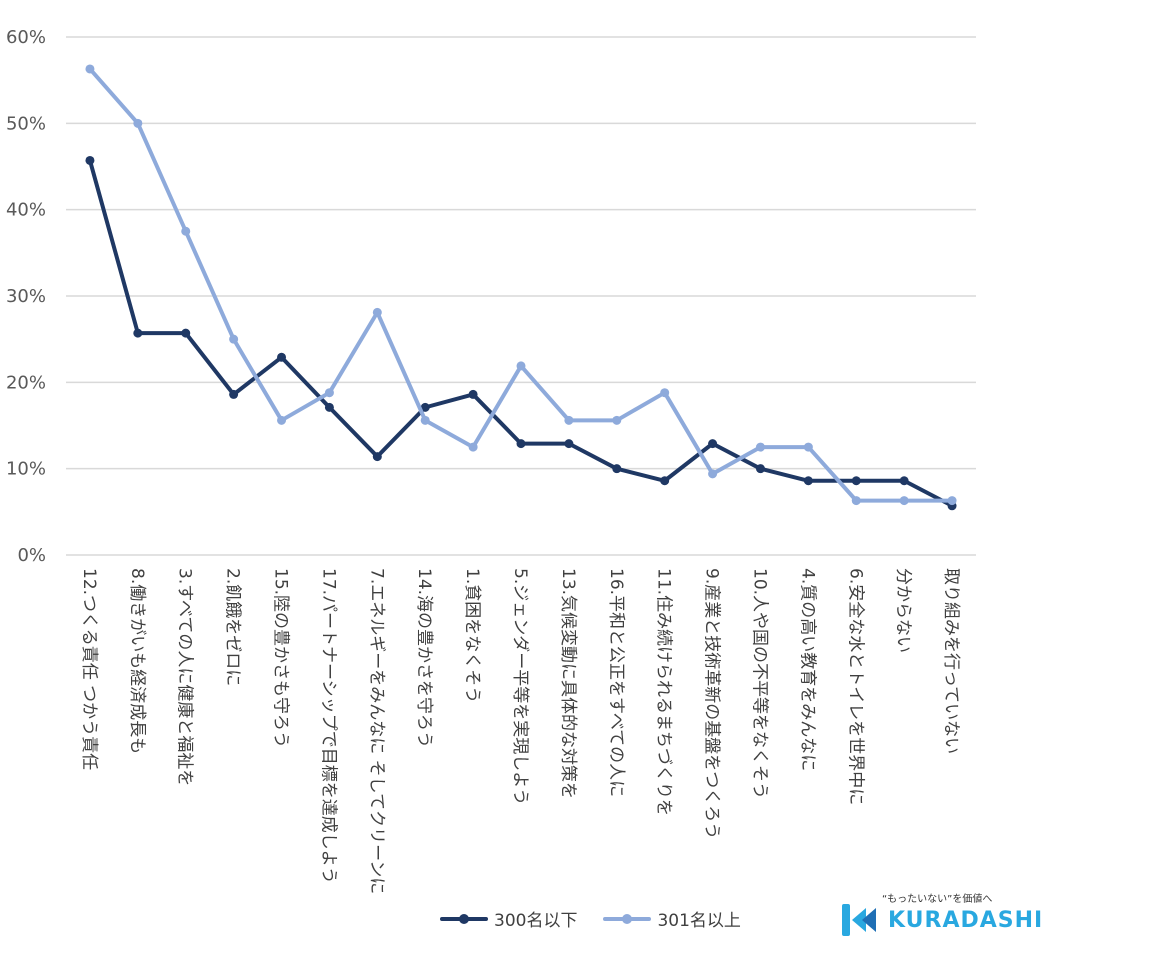 The image size is (1152, 970). What do you see at coordinates (328, 726) in the screenshot?
I see `x-tick-label: 17.パートナーシップで目標を達成しよう` at bounding box center [328, 726].